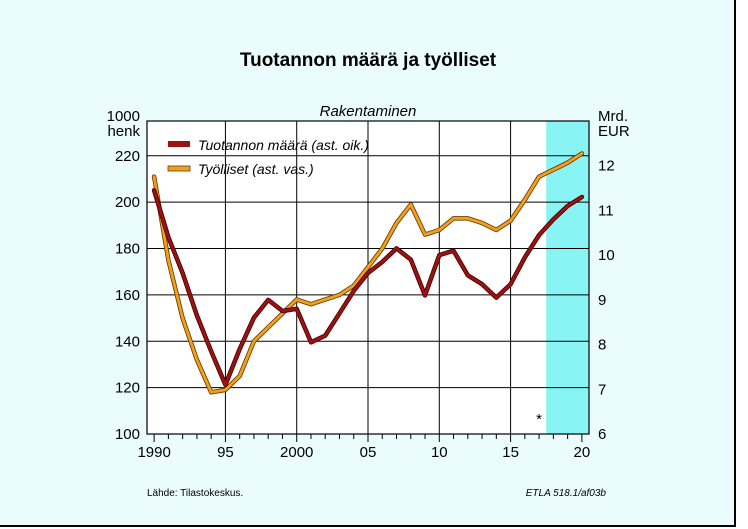 Image resolution: width=748 pixels, height=529 pixels. I want to click on legend-label-production: Tuotannon määrä (ast. oik.), so click(283, 145).